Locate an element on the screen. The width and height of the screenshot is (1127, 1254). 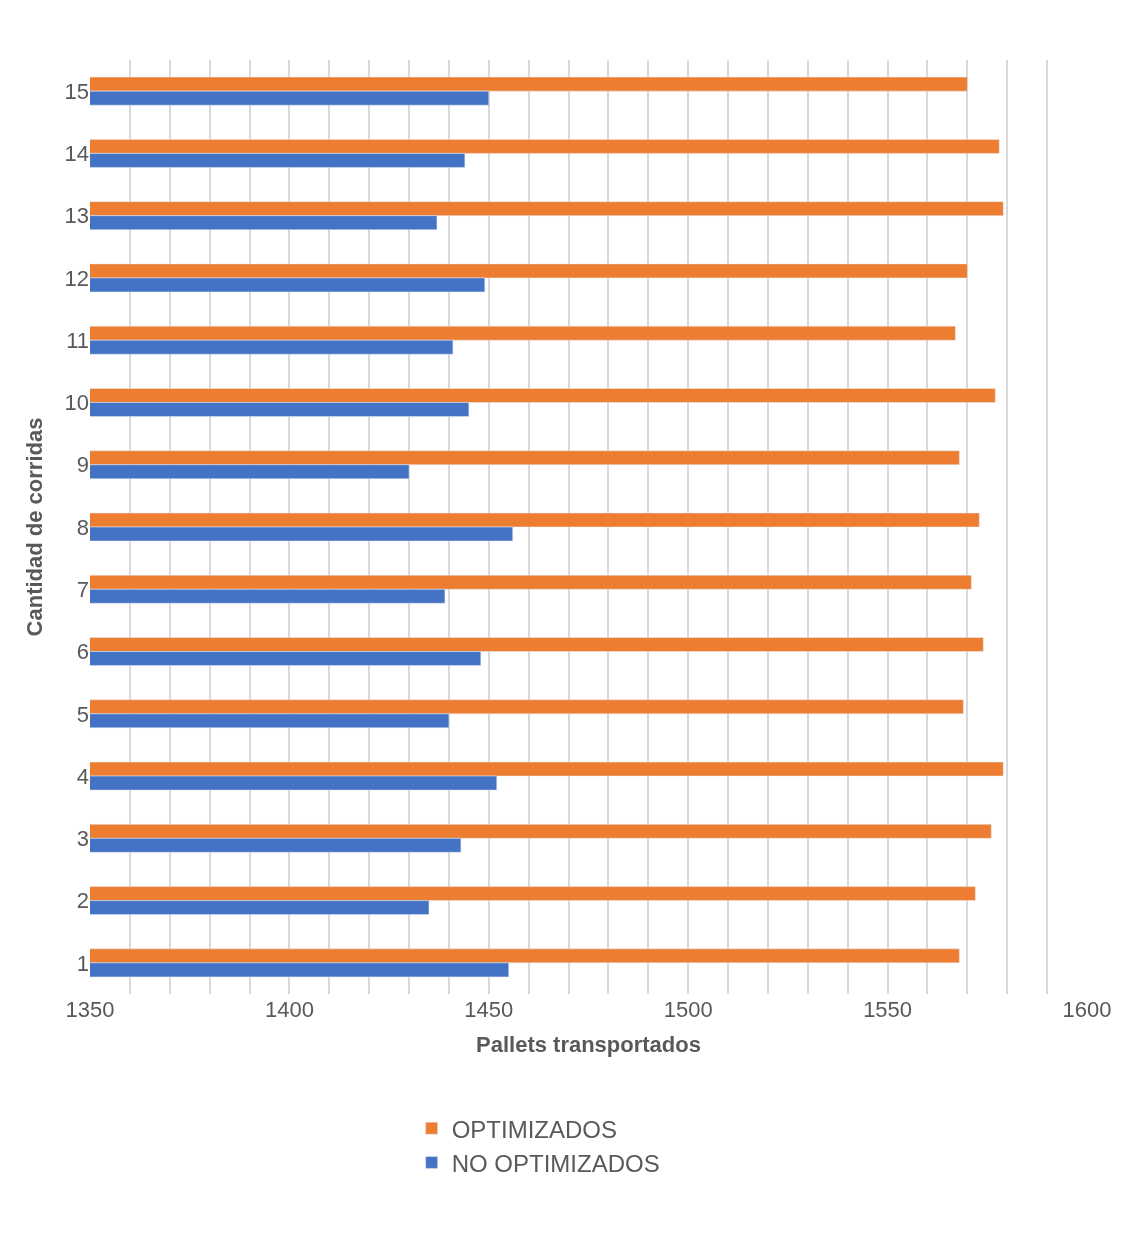
y-tick-label: 7 is located at coordinates (82, 589).